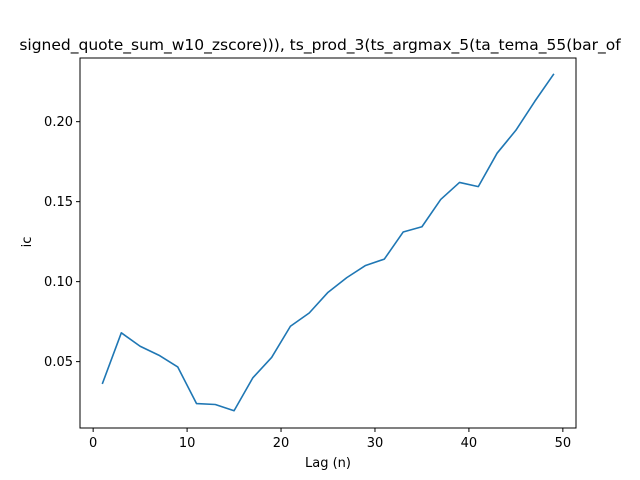 The image size is (640, 480). I want to click on y-tick-label: 0.10, so click(58, 282).